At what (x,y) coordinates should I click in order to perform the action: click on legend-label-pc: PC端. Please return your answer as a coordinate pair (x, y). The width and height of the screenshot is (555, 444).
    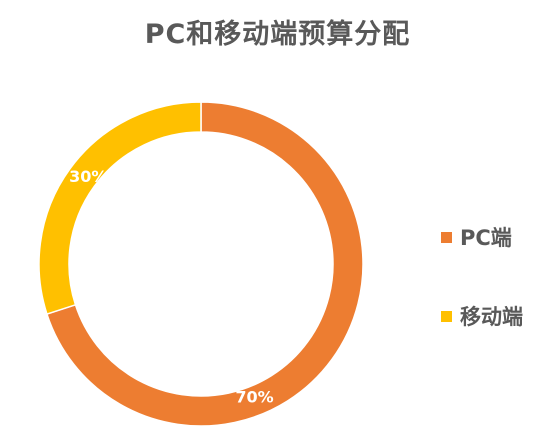
    Looking at the image, I should click on (486, 238).